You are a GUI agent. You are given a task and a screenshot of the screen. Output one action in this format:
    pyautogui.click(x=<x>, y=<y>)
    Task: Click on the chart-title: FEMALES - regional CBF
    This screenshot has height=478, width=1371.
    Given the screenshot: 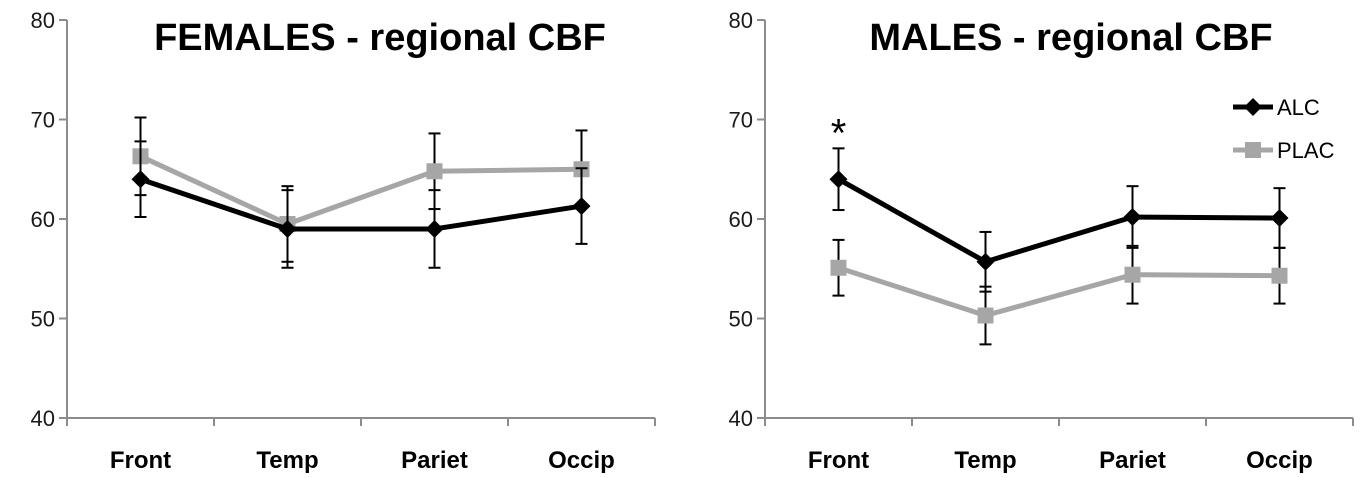 What is the action you would take?
    pyautogui.click(x=380, y=38)
    